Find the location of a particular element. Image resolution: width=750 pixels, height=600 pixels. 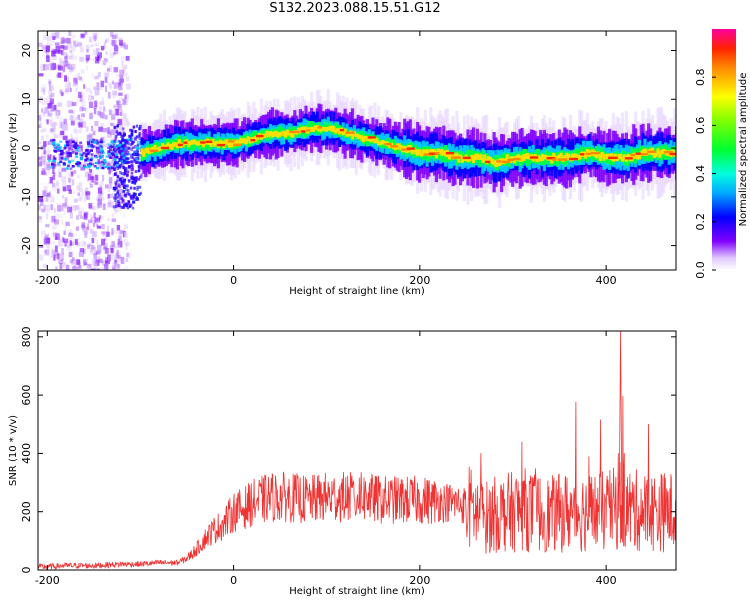

x-axis-label: Height of straight line (km) is located at coordinates (357, 591).